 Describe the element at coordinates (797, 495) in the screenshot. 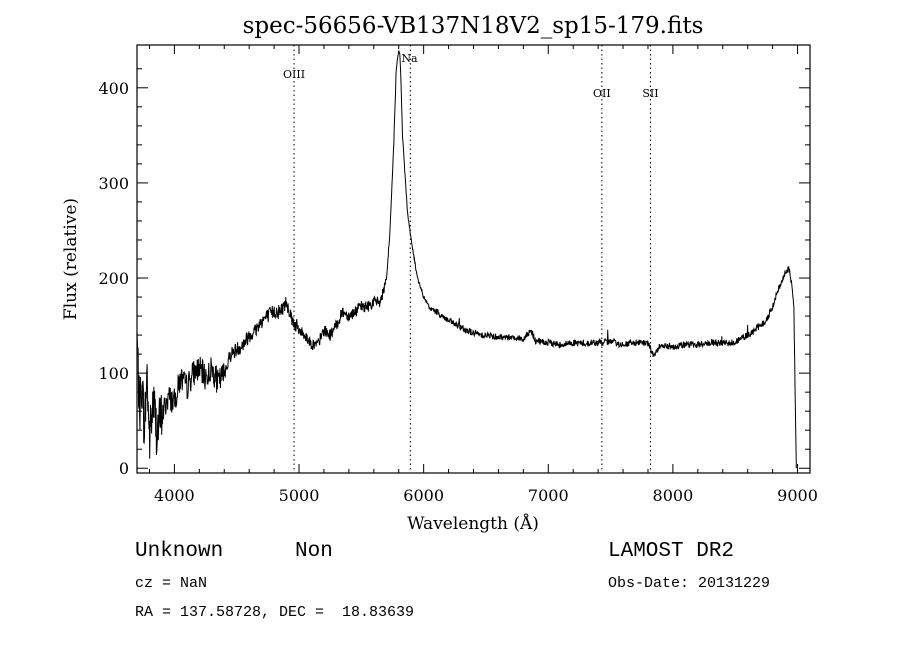

I see `x-tick-label: 9000` at that location.